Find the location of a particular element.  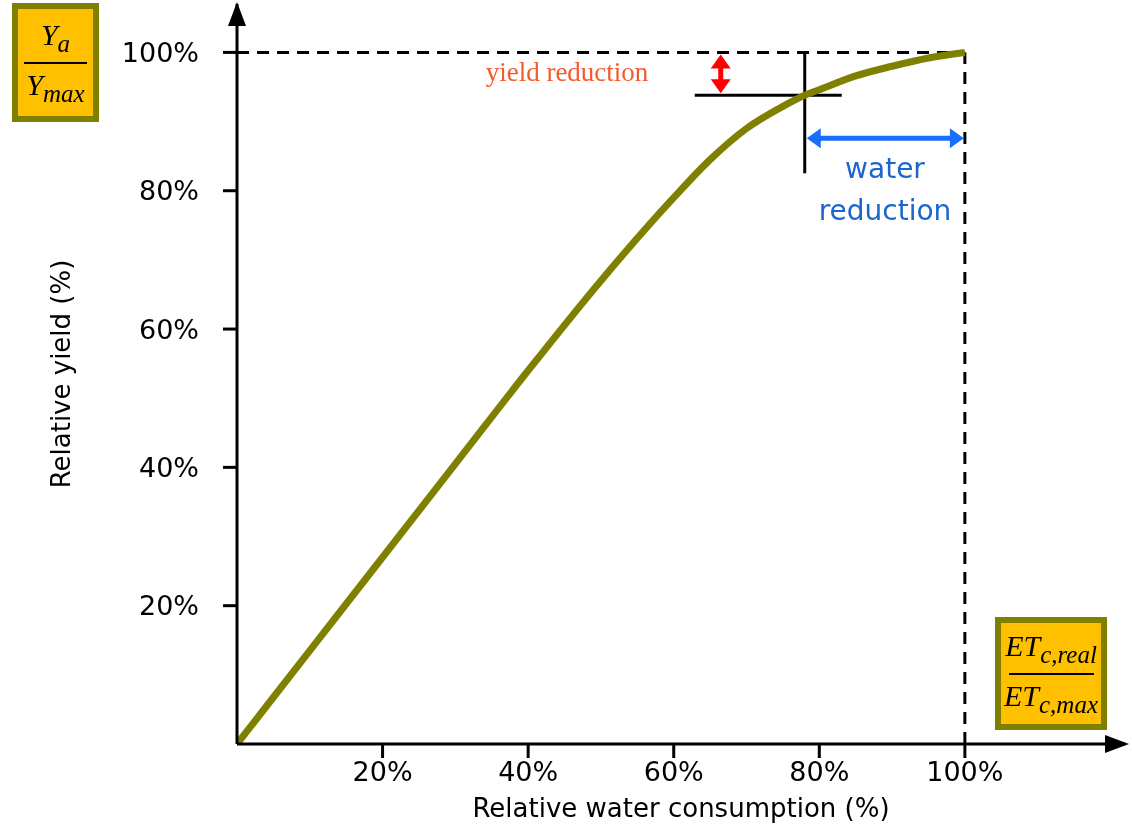

annotation: water reduction is located at coordinates (885, 190).